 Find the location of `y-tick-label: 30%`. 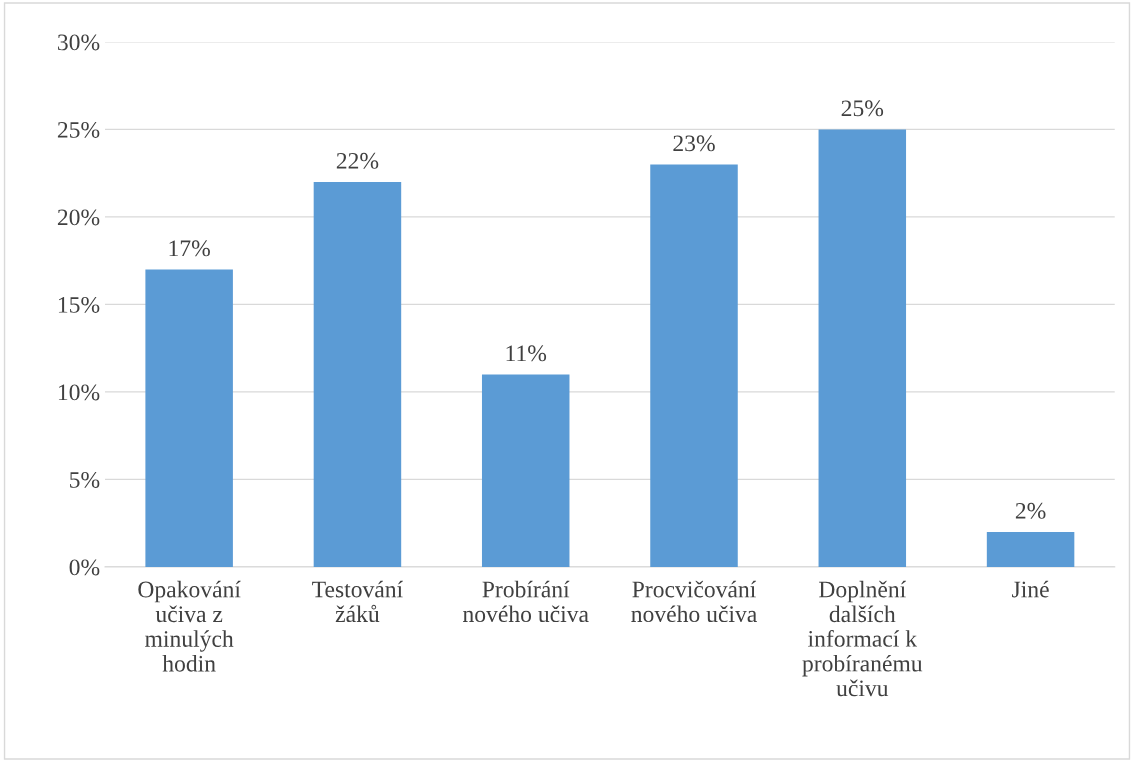

y-tick-label: 30% is located at coordinates (79, 42).